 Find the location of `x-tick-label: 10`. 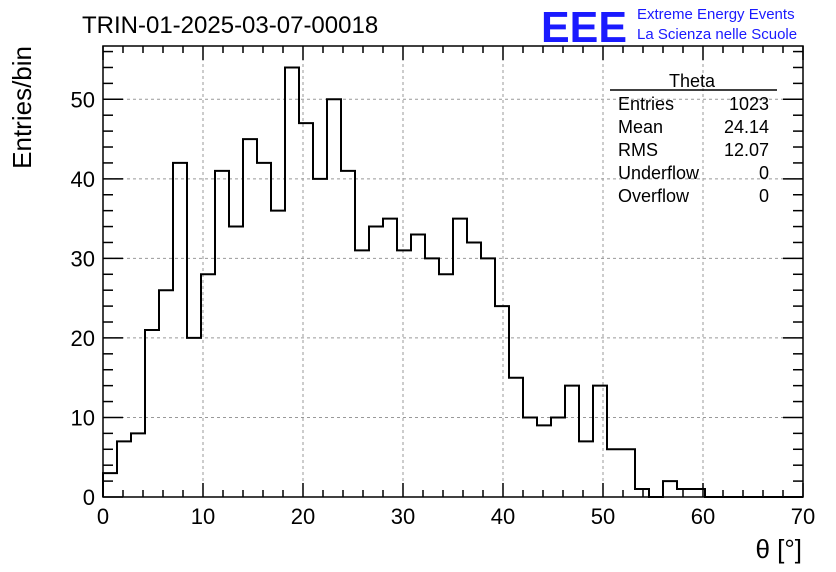

x-tick-label: 10 is located at coordinates (203, 516).